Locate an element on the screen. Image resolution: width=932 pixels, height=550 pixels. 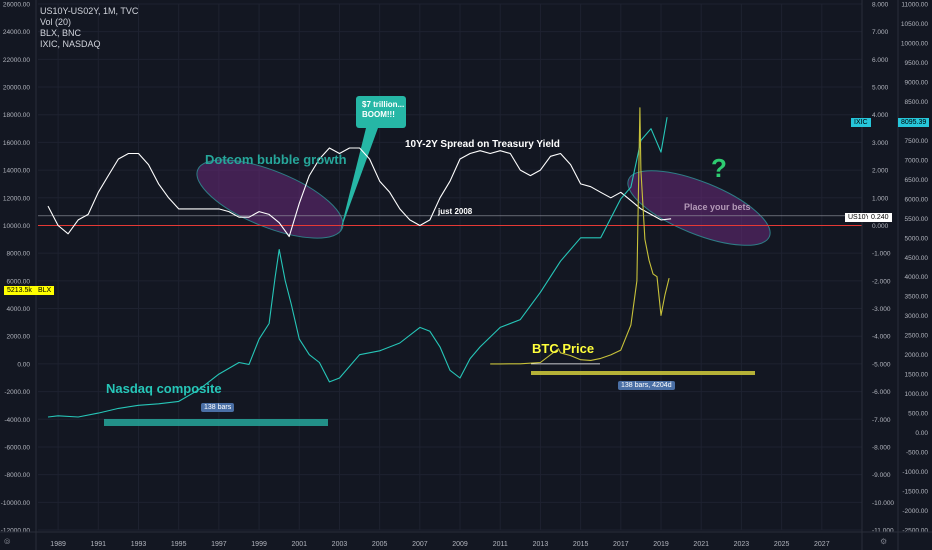
dotcom-label: Dotcom bubble growth is located at coordinates (276, 159).